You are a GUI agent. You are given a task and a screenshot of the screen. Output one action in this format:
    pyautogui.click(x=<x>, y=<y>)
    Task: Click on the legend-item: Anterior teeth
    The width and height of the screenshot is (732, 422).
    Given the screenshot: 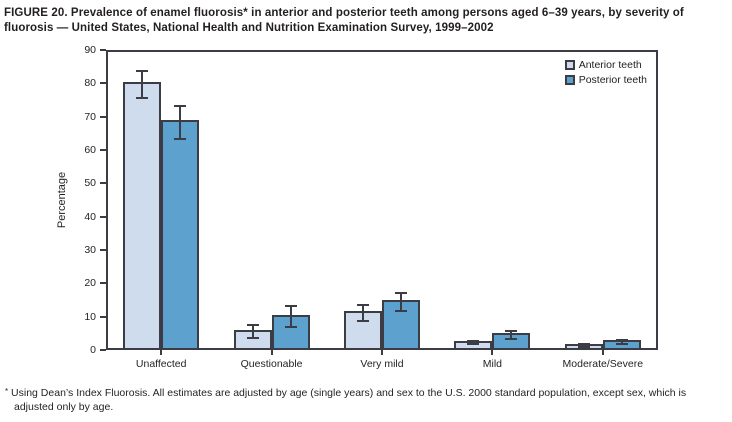 What is the action you would take?
    pyautogui.click(x=605, y=65)
    